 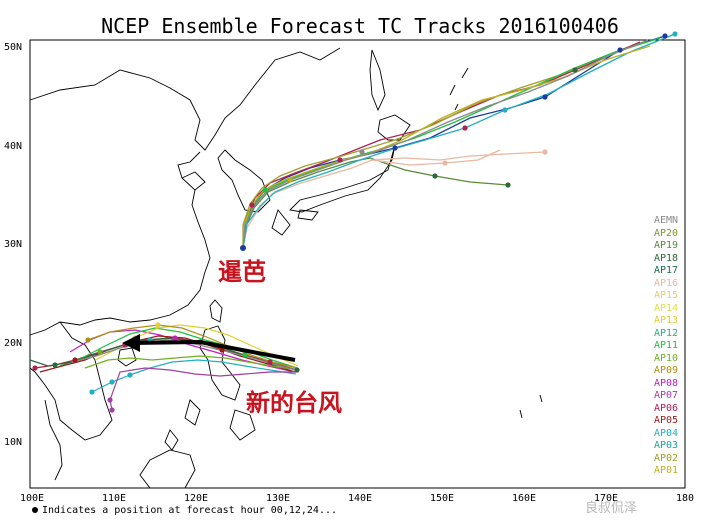 What do you see at coordinates (685, 498) in the screenshot?
I see `lon-label-180: 180` at bounding box center [685, 498].